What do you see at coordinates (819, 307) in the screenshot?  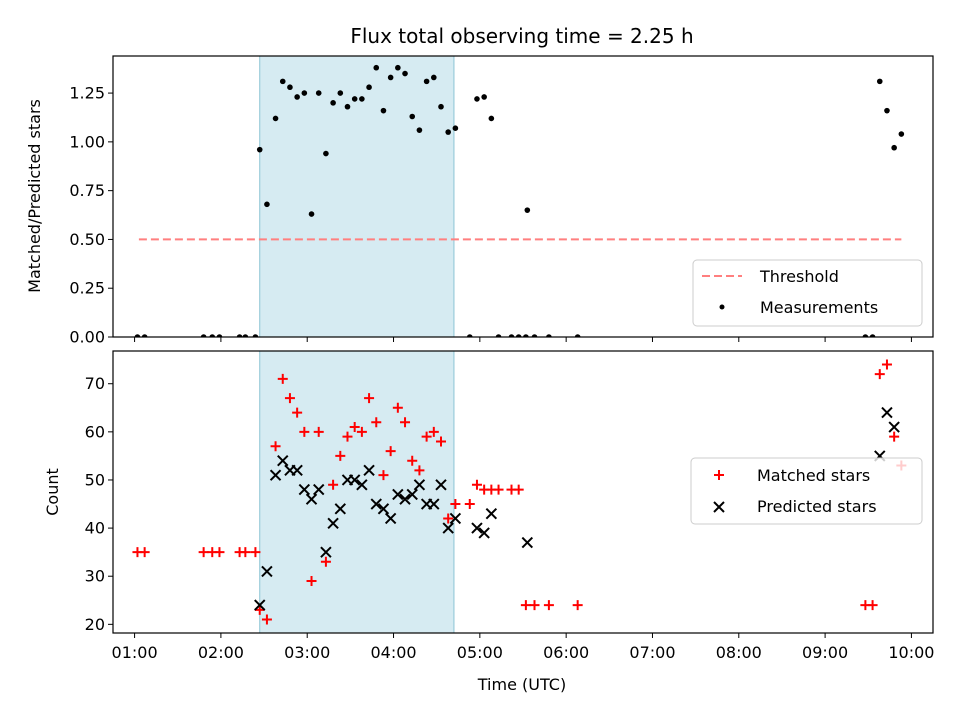 I see `legend-label-measurements: Measurements` at bounding box center [819, 307].